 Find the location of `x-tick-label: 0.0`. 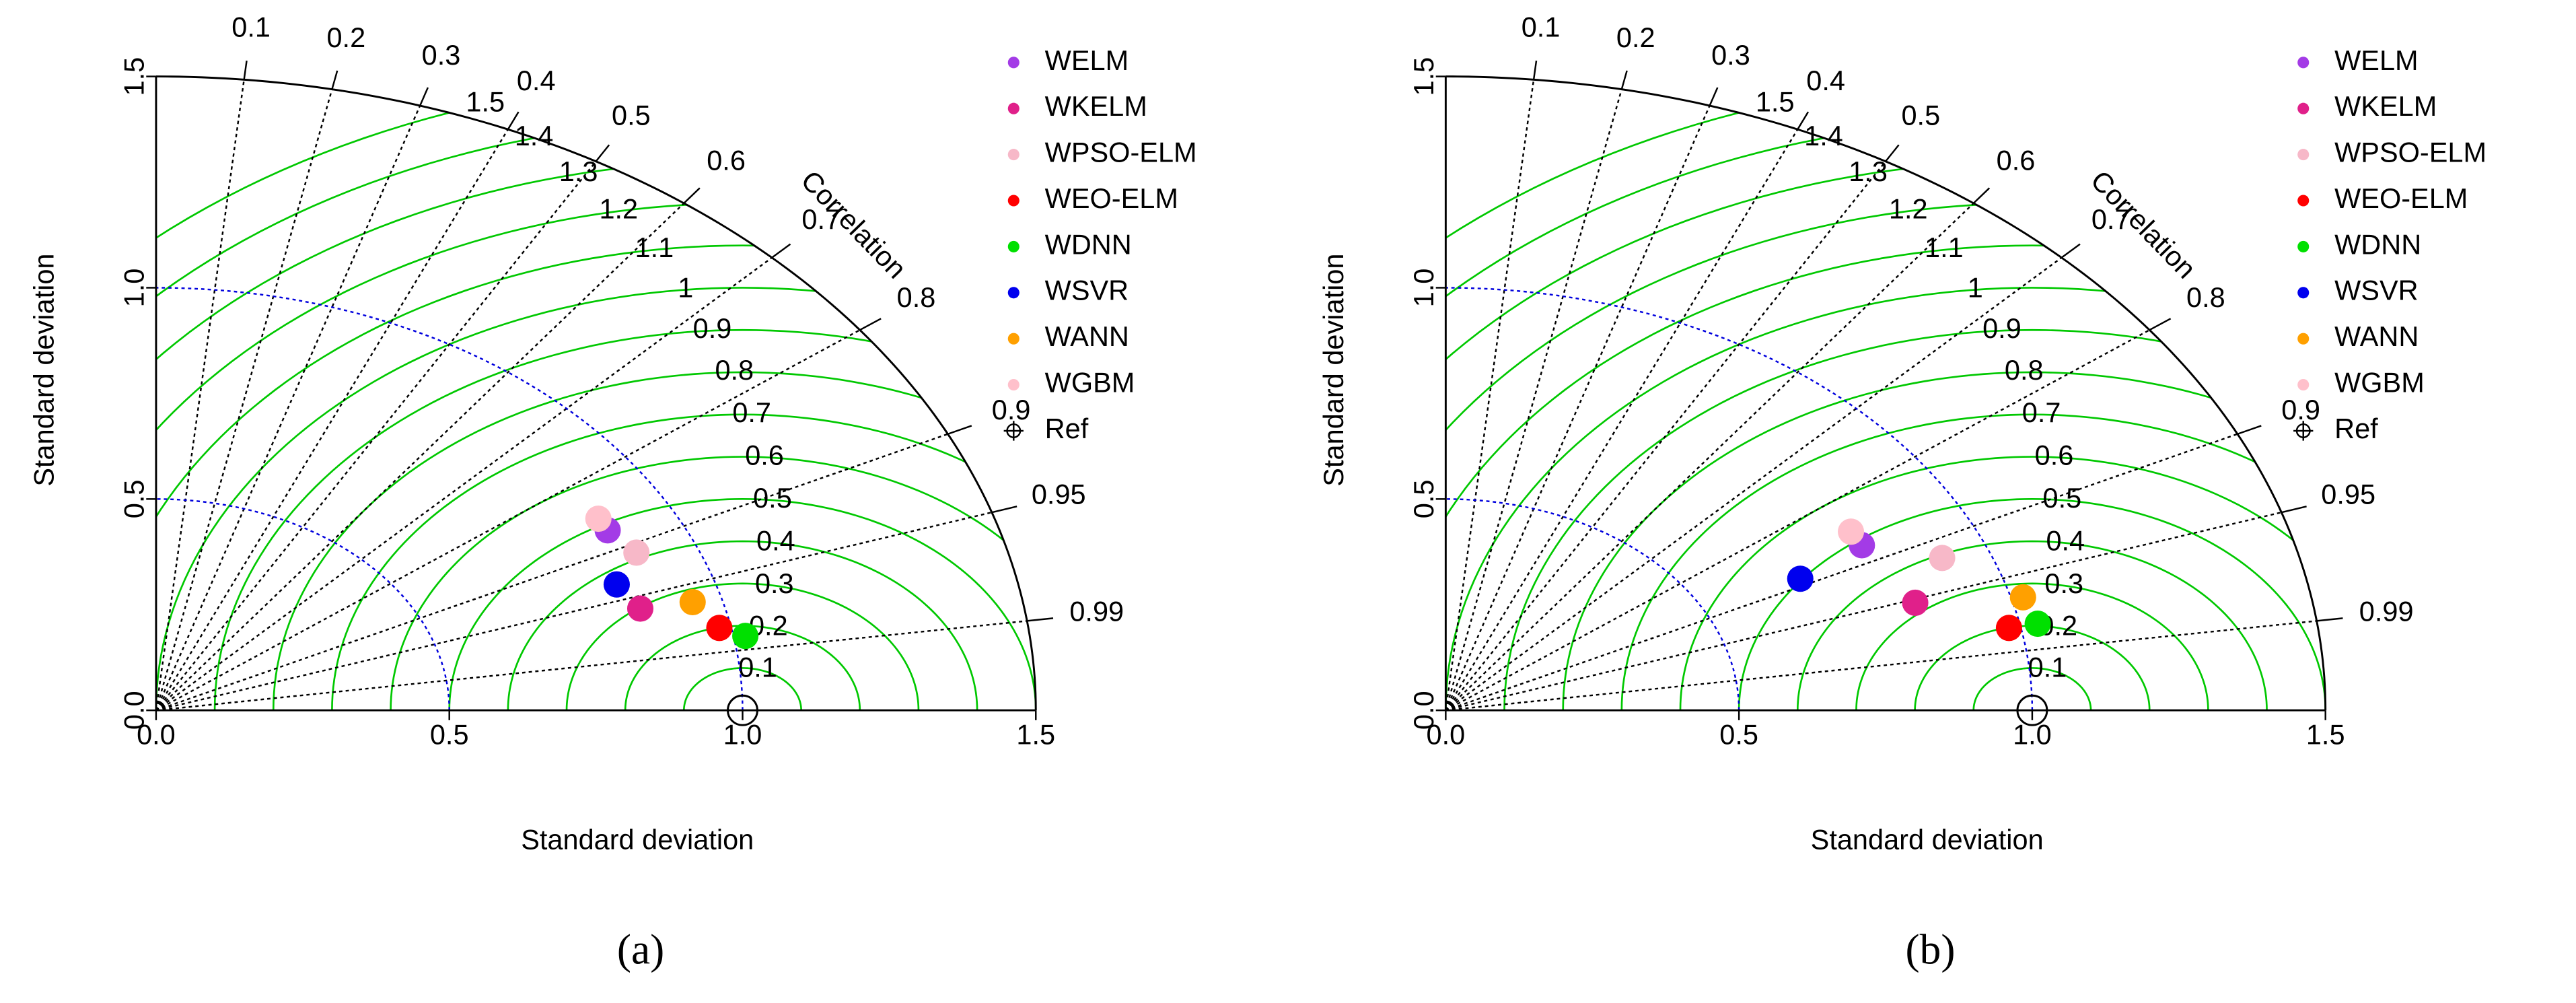

x-tick-label: 0.0 is located at coordinates (156, 734).